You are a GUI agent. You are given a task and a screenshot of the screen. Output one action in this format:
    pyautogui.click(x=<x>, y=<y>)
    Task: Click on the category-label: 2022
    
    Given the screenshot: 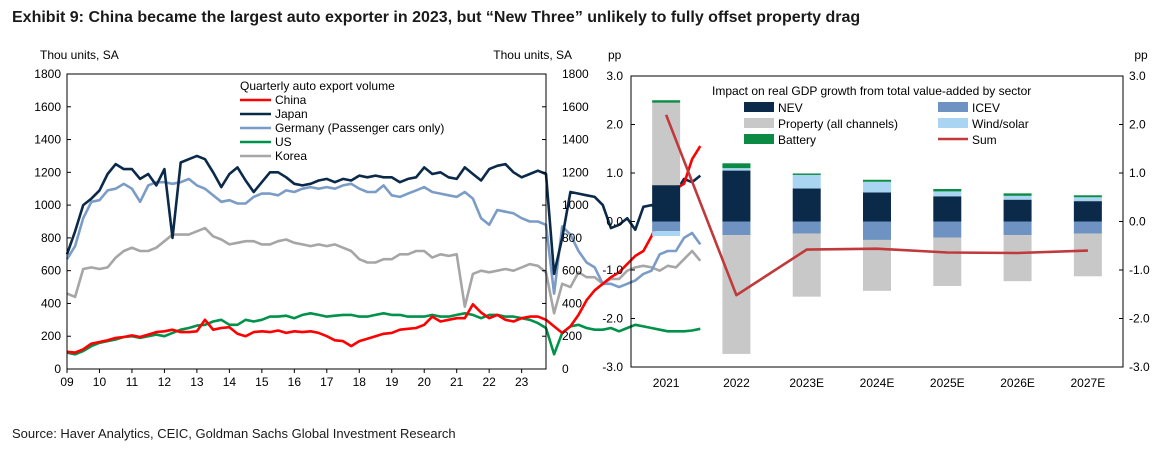 What is the action you would take?
    pyautogui.click(x=736, y=383)
    